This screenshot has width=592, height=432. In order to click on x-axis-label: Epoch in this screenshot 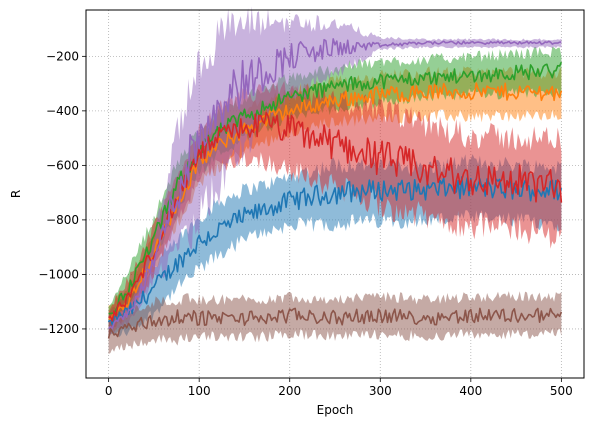, I will do `click(335, 410)`.